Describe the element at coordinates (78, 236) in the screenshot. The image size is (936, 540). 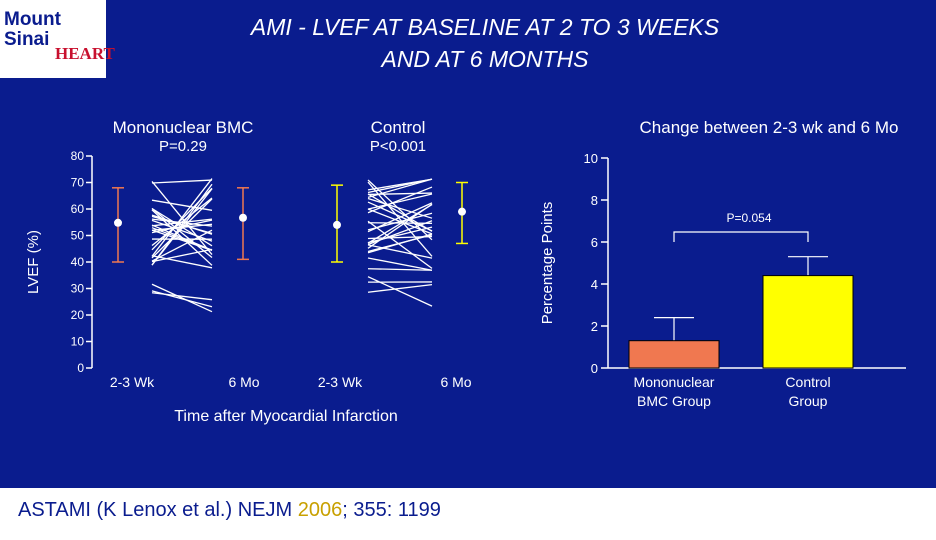
I see `lvef-y-tick-label: 50` at that location.